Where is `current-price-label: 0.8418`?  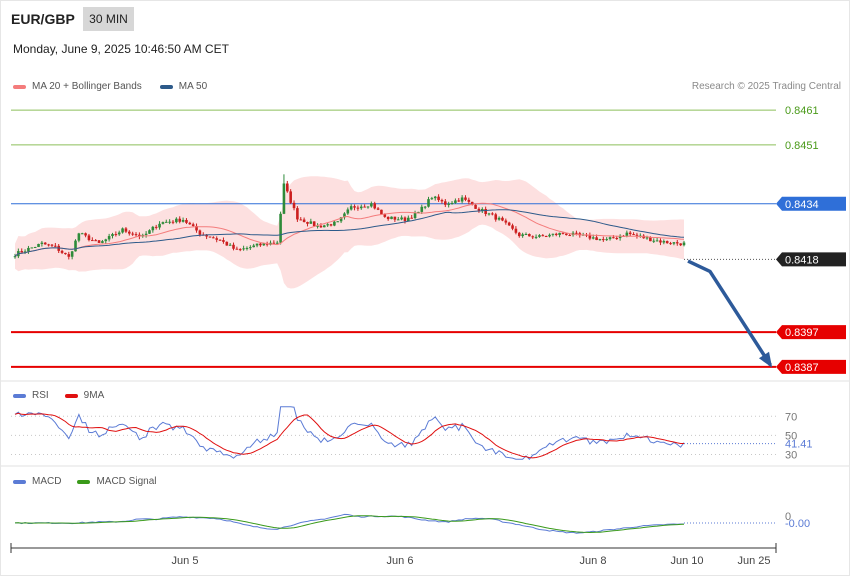
current-price-label: 0.8418 is located at coordinates (802, 260).